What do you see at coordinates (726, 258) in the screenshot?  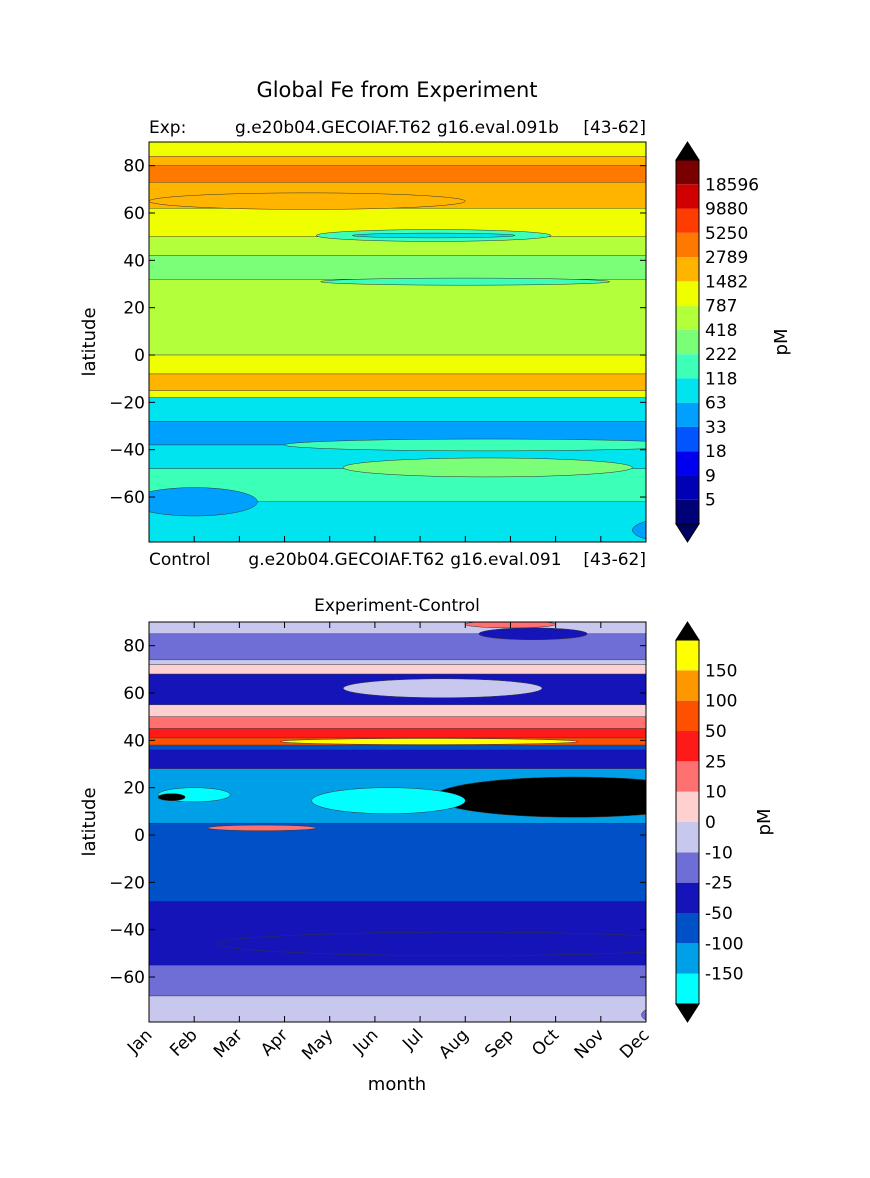 I see `top-colorbar-tick-label: 2789` at bounding box center [726, 258].